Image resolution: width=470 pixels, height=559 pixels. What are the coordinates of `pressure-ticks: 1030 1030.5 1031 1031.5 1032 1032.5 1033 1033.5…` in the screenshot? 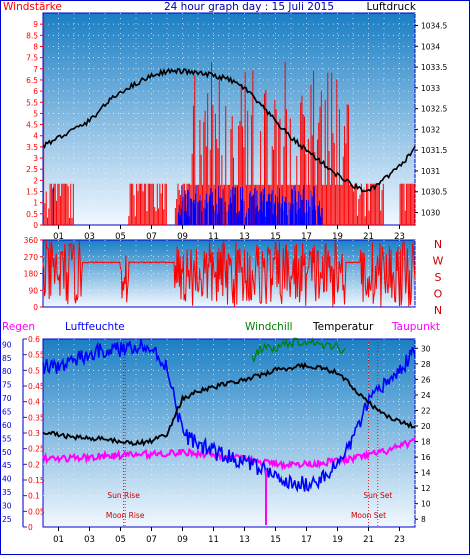 It's located at (431, 119).